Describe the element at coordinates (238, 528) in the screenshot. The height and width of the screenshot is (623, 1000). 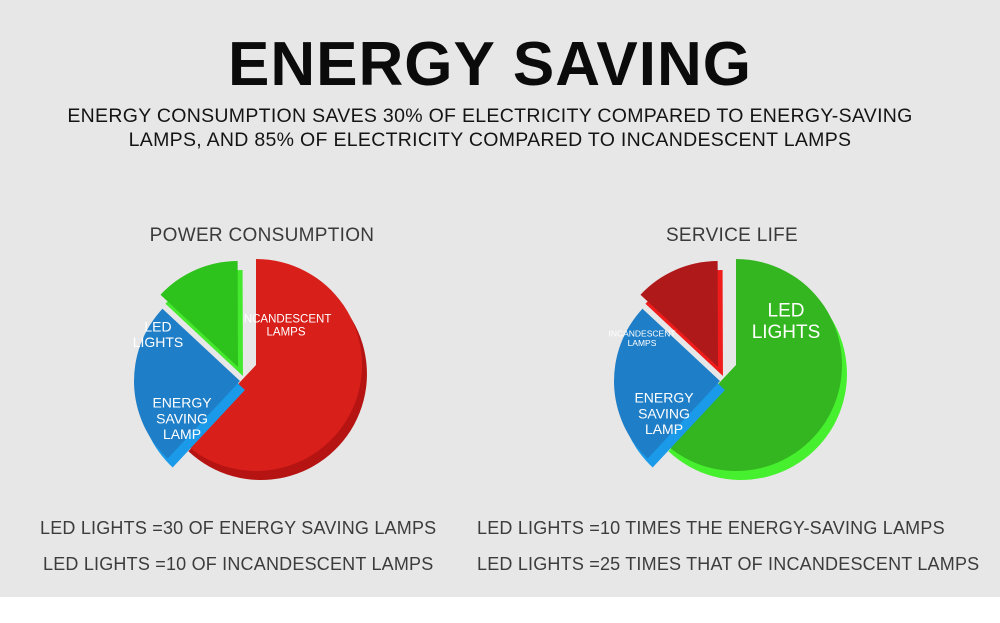
I see `power-note-1: LED LIGHTS =30 OF ENERGY SAVING LAMPS` at that location.